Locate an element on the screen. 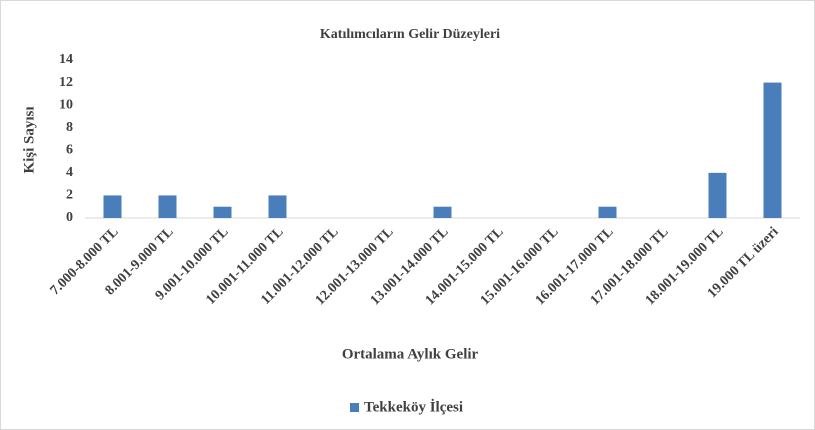 This screenshot has width=815, height=430. chart-title: Katılımcıların Gelir Düzeyleri is located at coordinates (410, 34).